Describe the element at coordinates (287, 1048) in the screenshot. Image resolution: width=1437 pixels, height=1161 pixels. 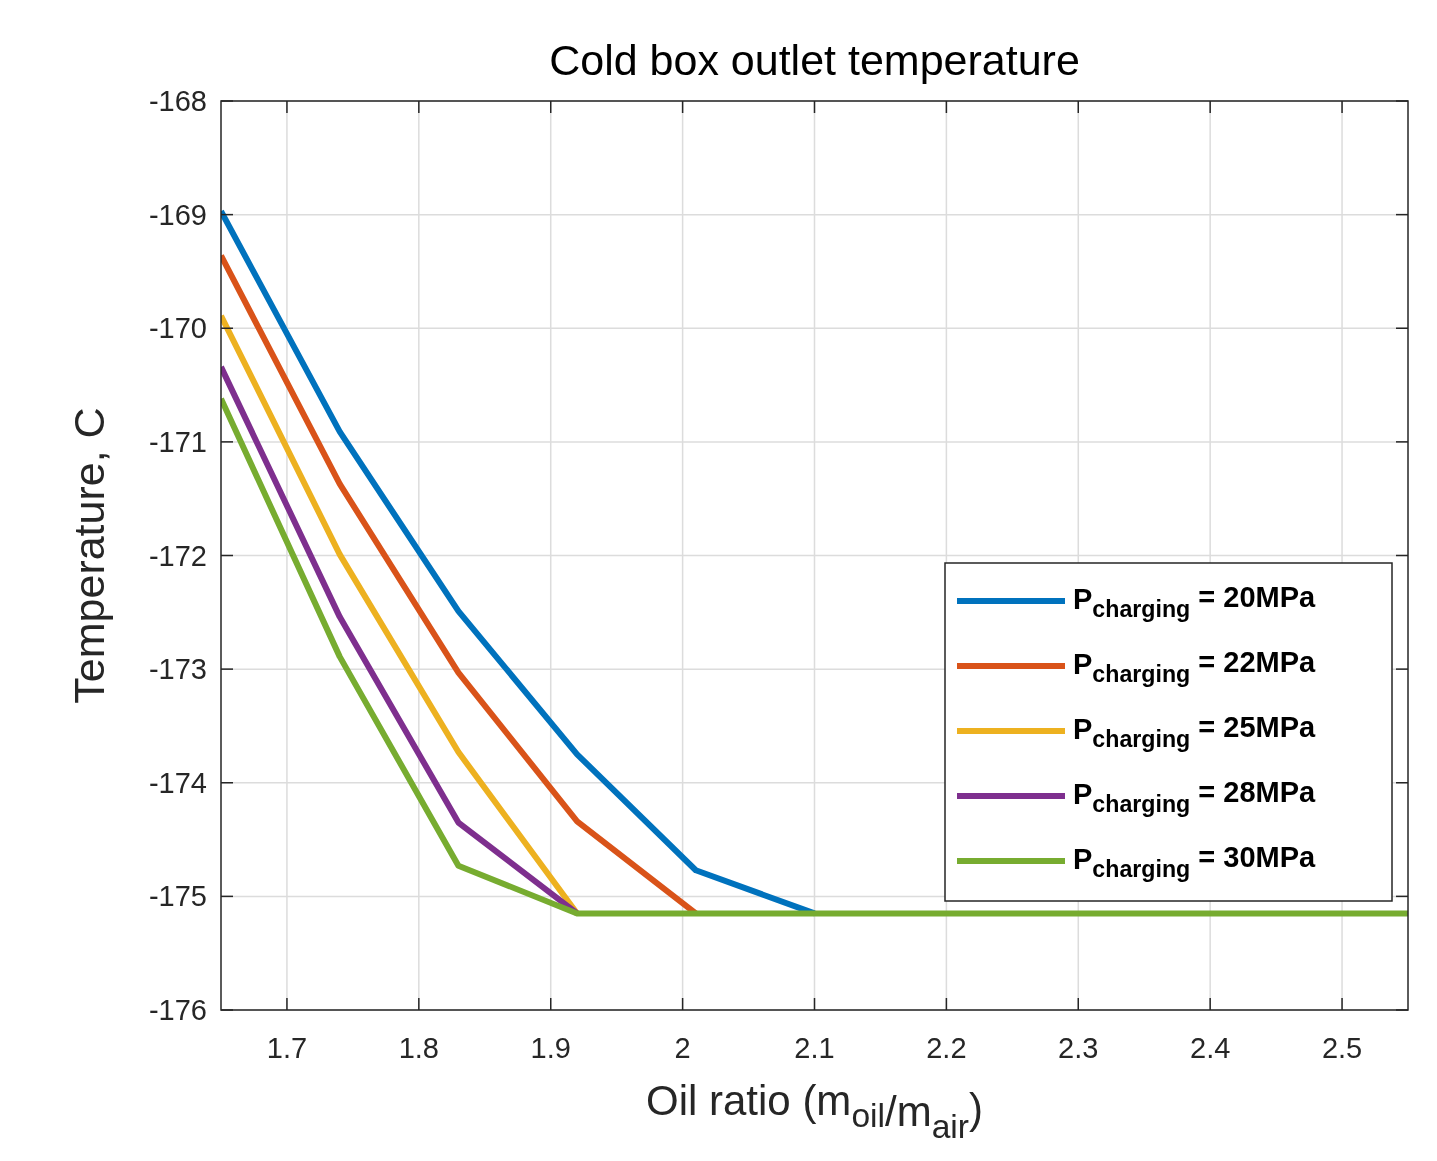
I see `x-tick-label: 1.7` at that location.